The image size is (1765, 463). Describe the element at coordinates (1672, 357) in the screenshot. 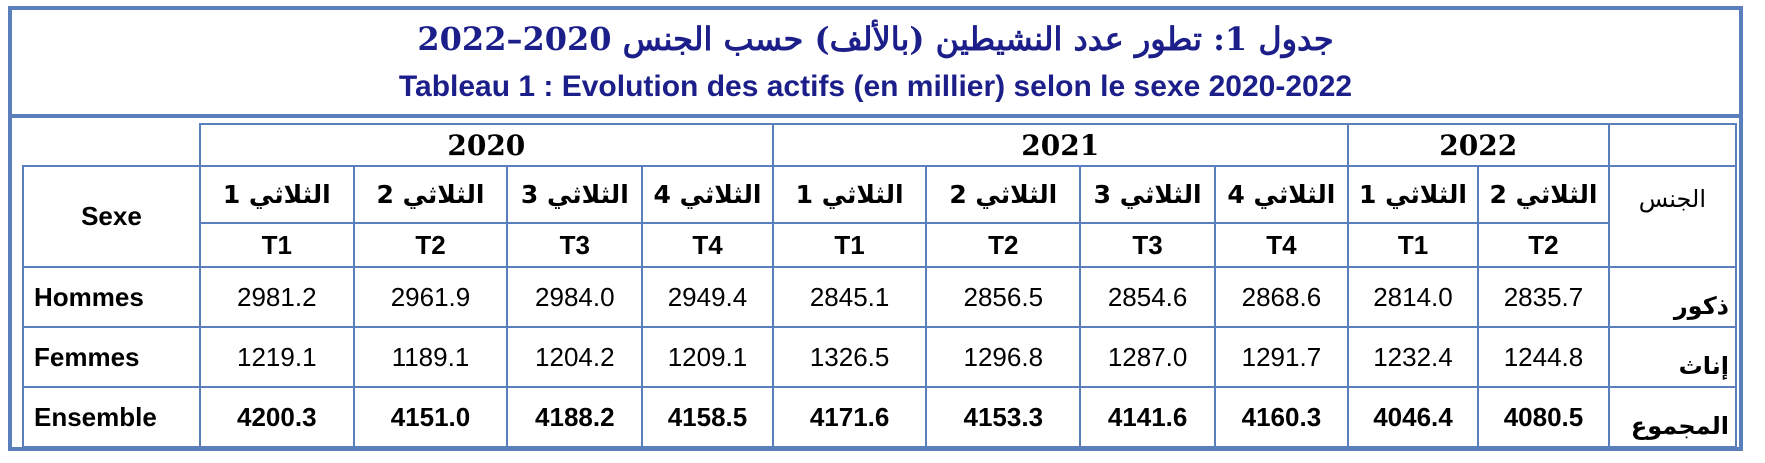

I see `row-label-ar: إناث` at that location.